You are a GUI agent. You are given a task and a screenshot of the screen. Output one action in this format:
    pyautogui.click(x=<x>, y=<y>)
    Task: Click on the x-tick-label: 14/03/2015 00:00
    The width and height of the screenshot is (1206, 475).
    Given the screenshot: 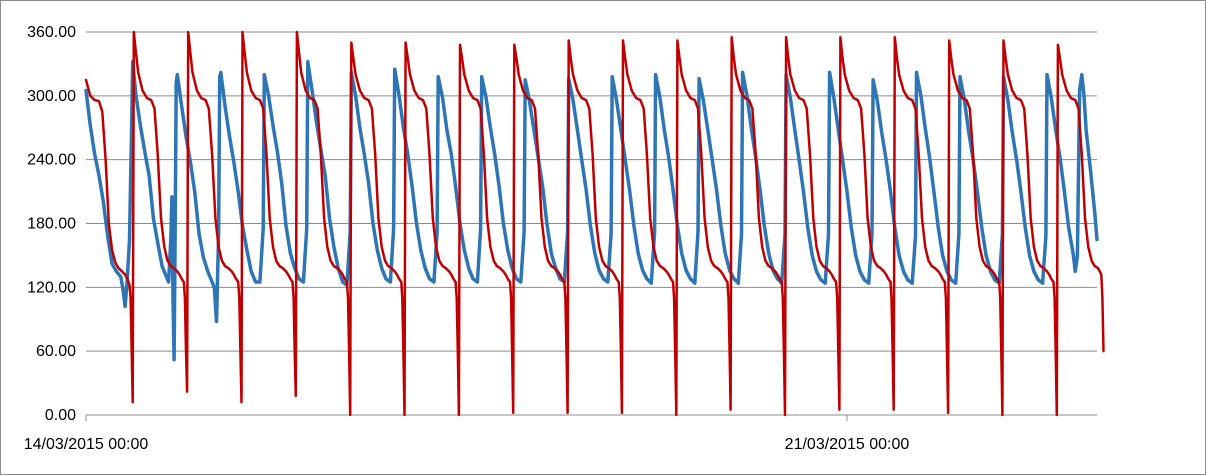 What is the action you would take?
    pyautogui.click(x=86, y=444)
    